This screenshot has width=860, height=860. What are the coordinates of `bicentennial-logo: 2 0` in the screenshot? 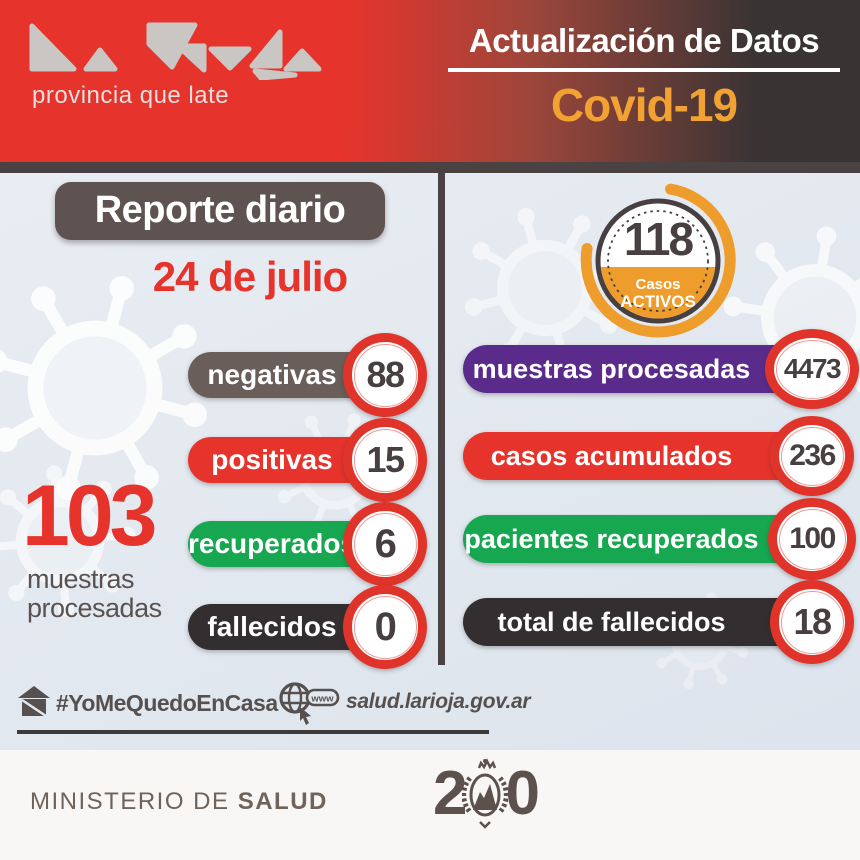 It's located at (486, 793).